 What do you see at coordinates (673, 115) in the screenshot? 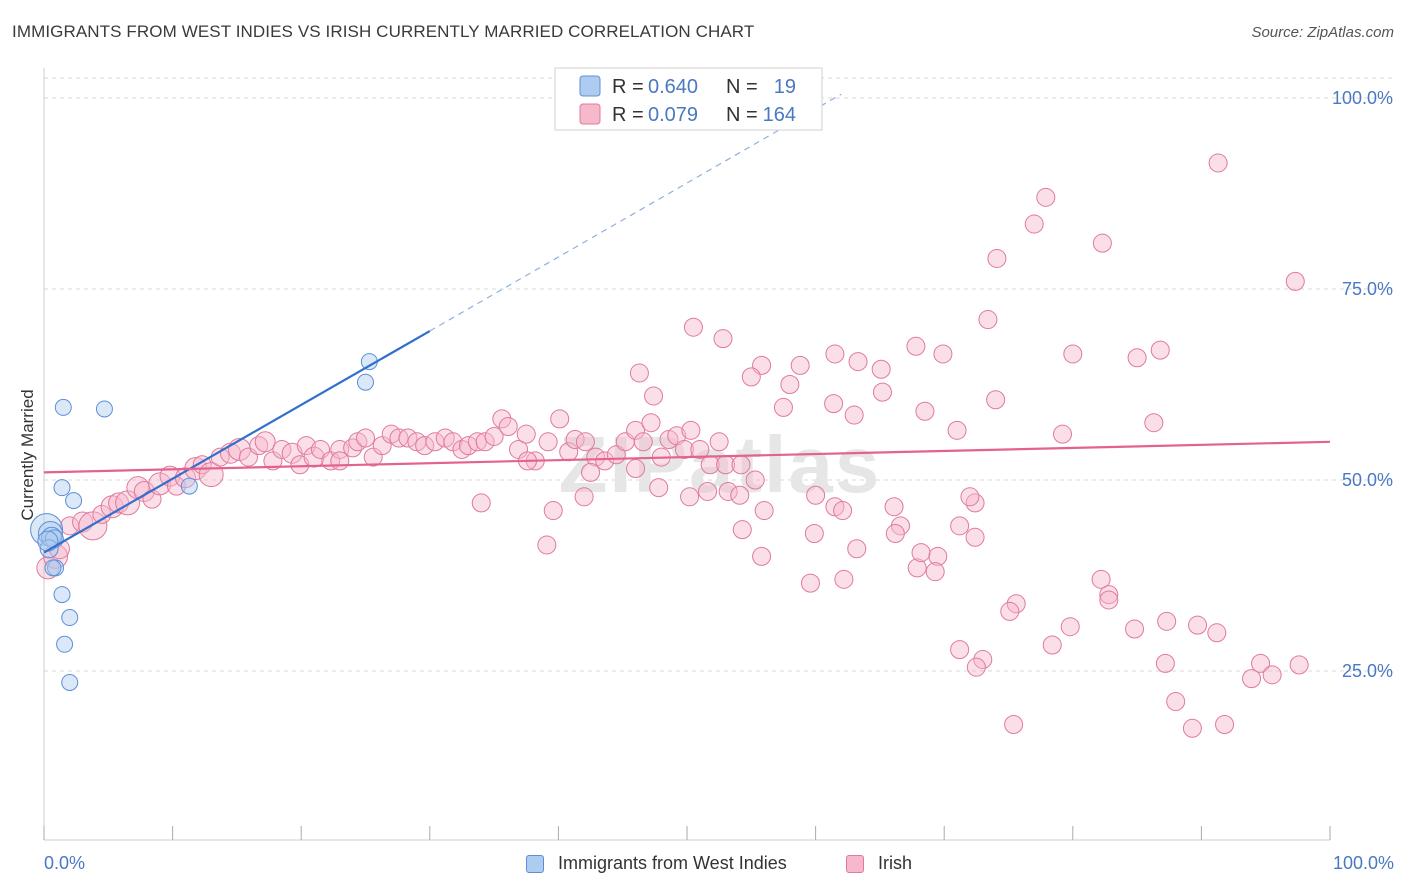
I see `r-value: 0.079` at bounding box center [673, 115].